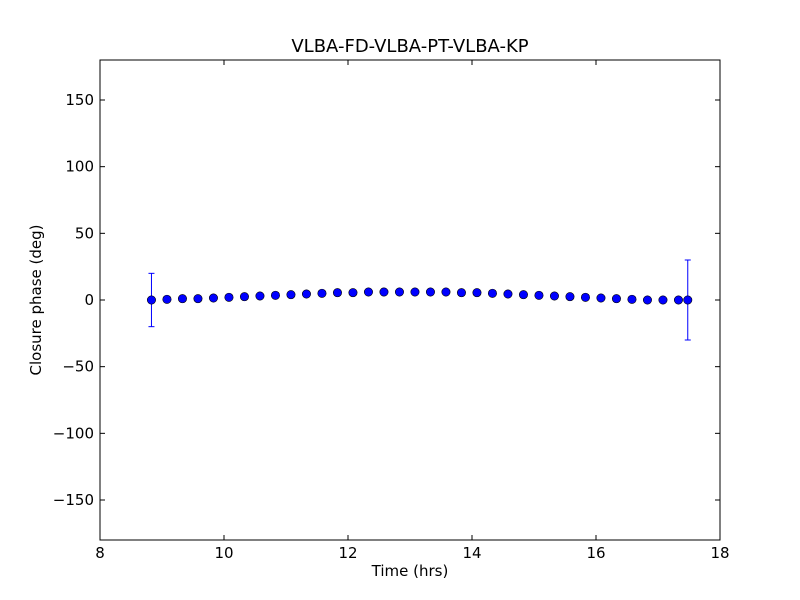 This screenshot has width=800, height=600. What do you see at coordinates (719, 553) in the screenshot?
I see `x-tick-label: 18` at bounding box center [719, 553].